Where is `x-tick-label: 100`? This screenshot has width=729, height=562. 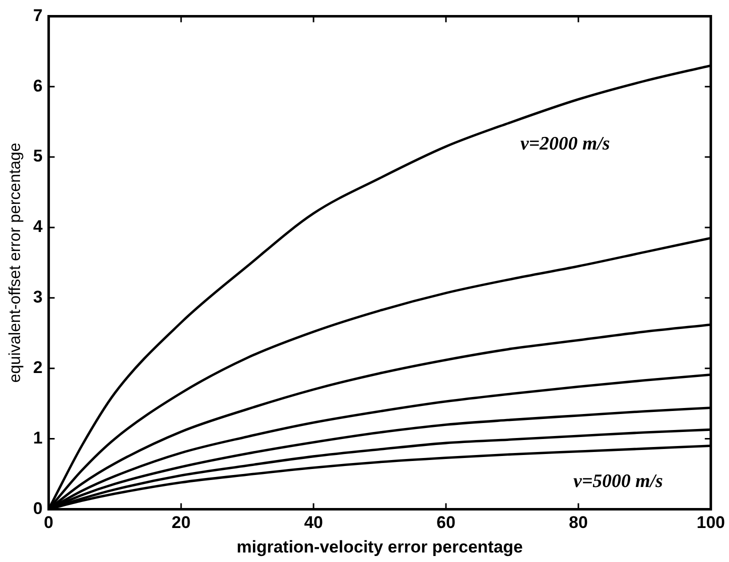 x-tick-label: 100 is located at coordinates (711, 522).